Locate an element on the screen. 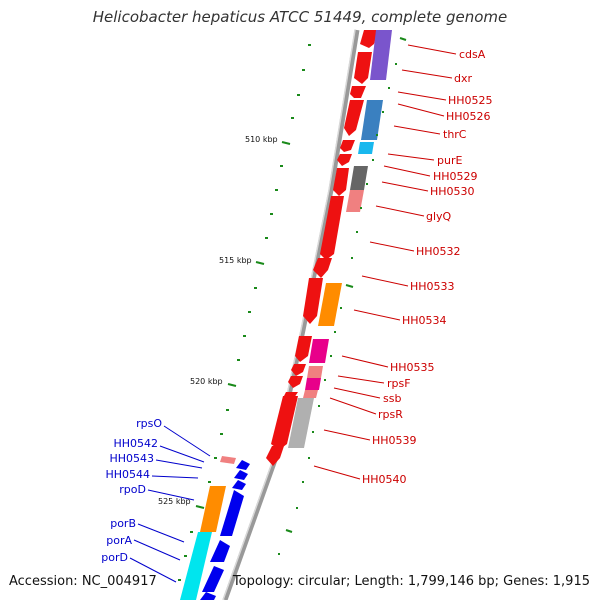  gene-label: HH0535 is located at coordinates (412, 367).